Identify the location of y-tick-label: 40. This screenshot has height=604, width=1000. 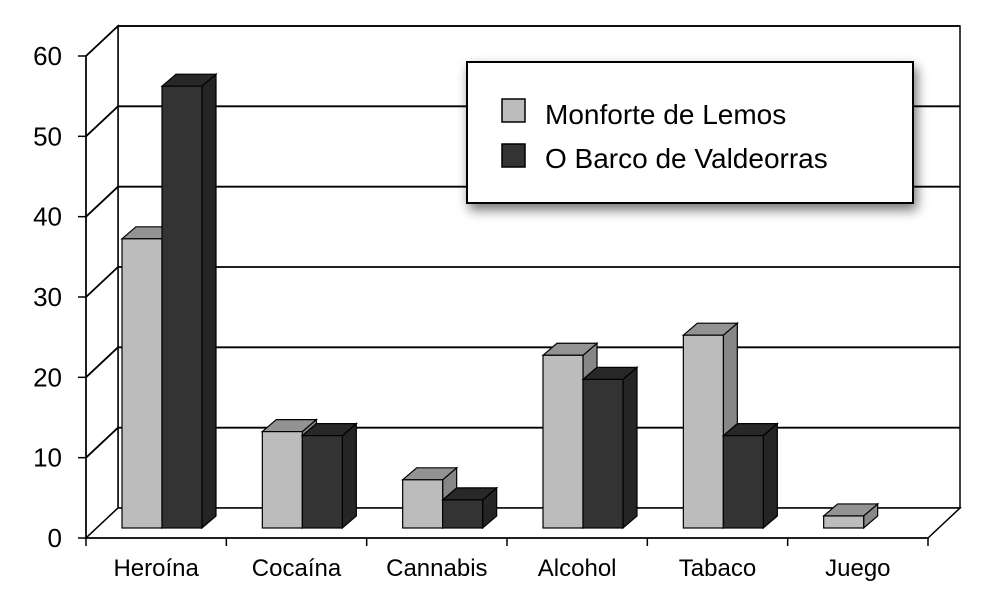
(47, 217).